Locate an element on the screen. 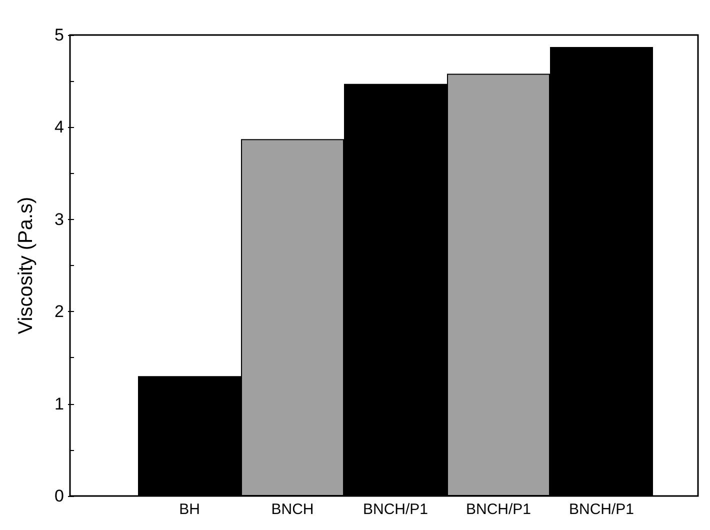  y-tick-label: 2 is located at coordinates (59, 312).